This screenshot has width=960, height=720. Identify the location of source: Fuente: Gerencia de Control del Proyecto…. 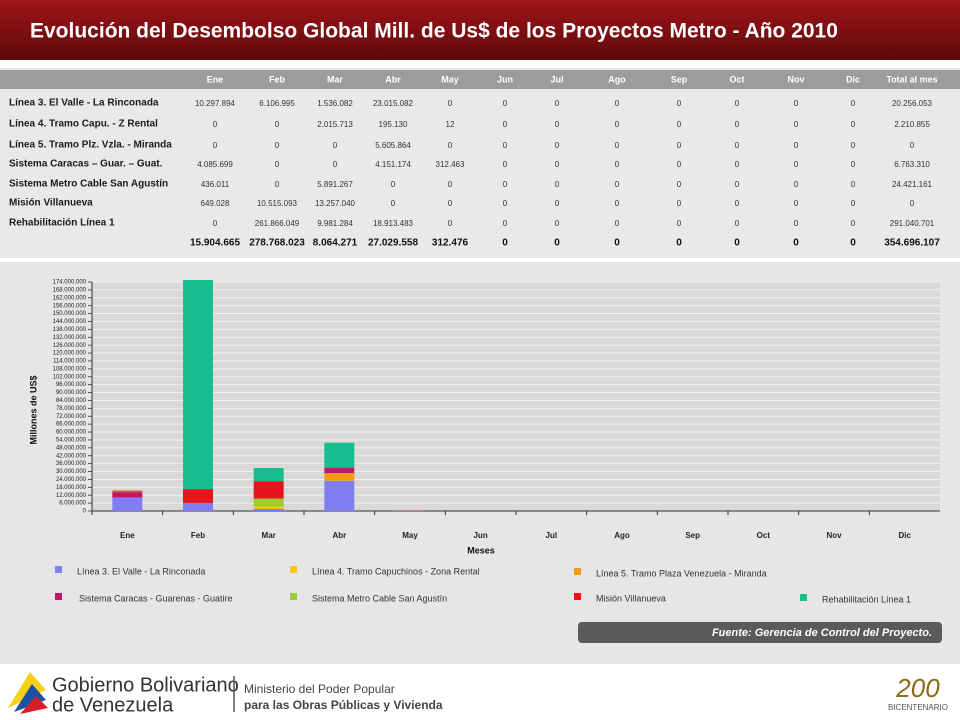
(822, 633).